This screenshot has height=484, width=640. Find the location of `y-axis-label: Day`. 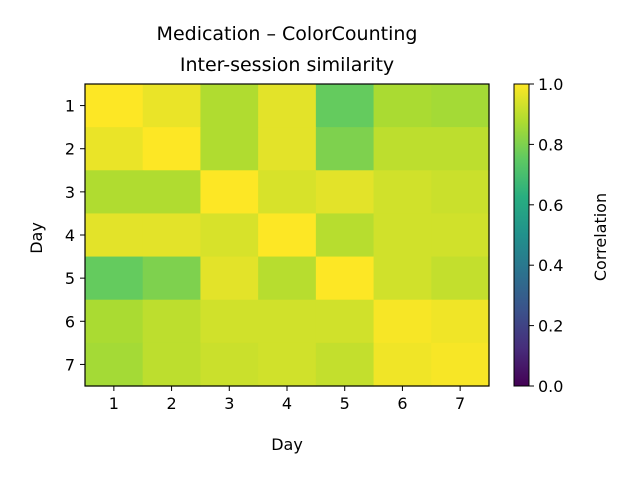

y-axis-label: Day is located at coordinates (36, 238).